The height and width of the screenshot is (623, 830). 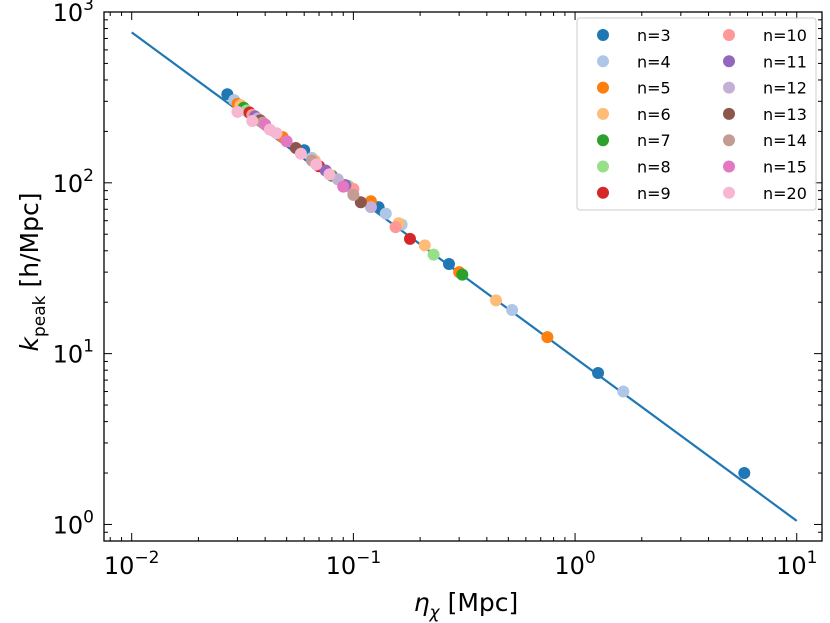 I want to click on x-tick-label: 10⁰, so click(x=574, y=564).